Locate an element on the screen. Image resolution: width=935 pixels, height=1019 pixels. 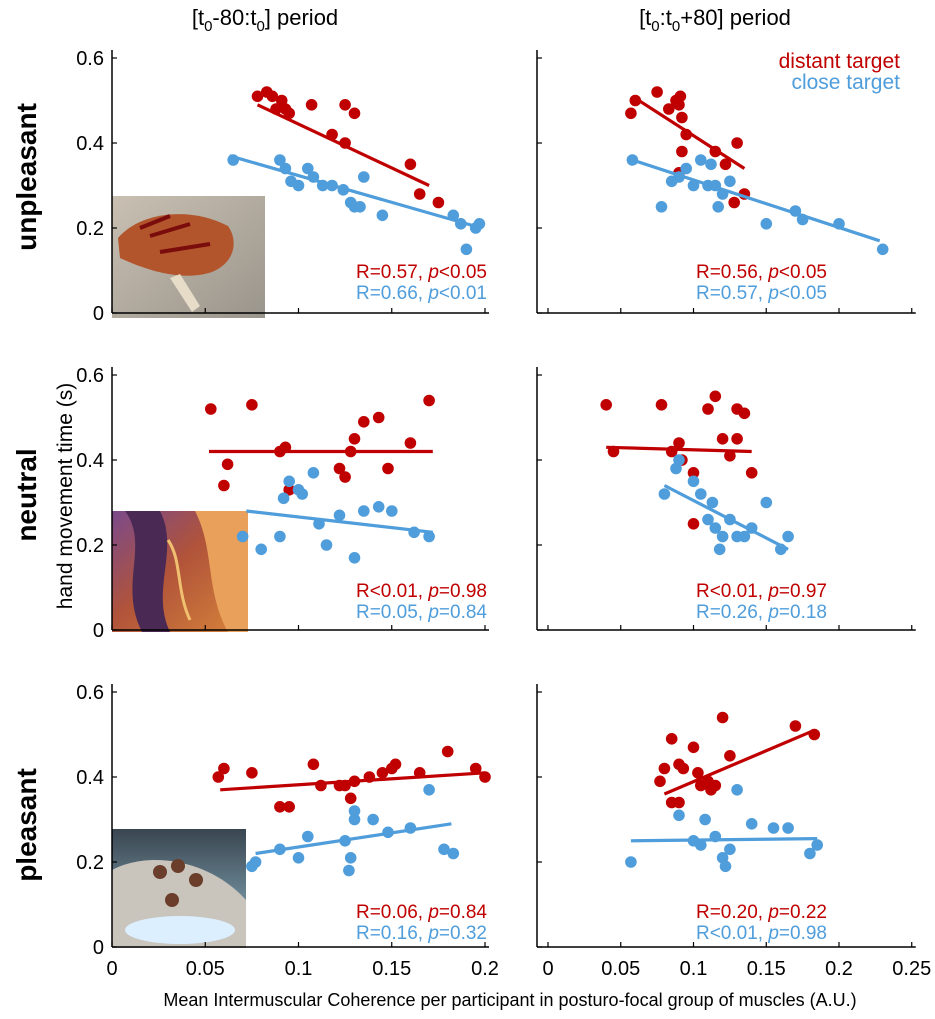
stat-label-close: R=0.16, p=0.32 is located at coordinates (421, 933).